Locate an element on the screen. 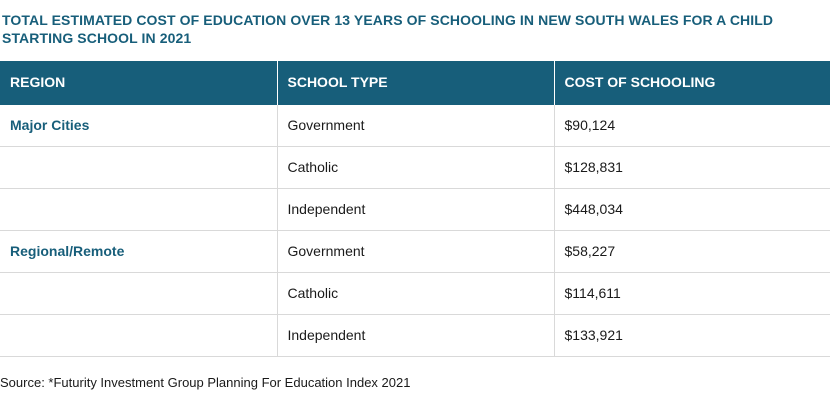 This screenshot has height=400, width=830. cost-cell: $128,831 is located at coordinates (691, 167).